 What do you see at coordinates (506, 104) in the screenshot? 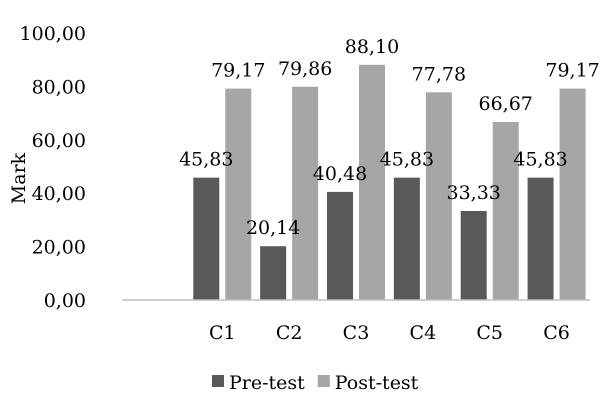
I see `data-label: 66,67` at bounding box center [506, 104].